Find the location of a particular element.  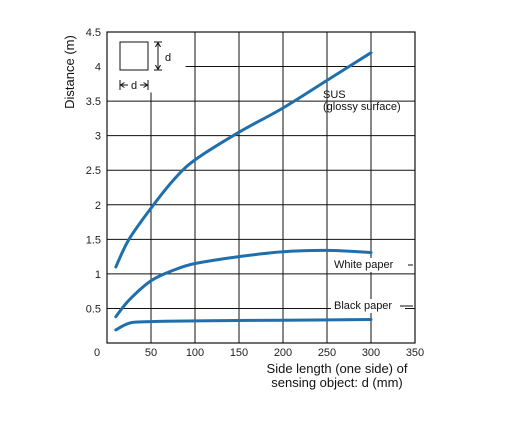

y-tick-label: 1.5 is located at coordinates (93, 240).